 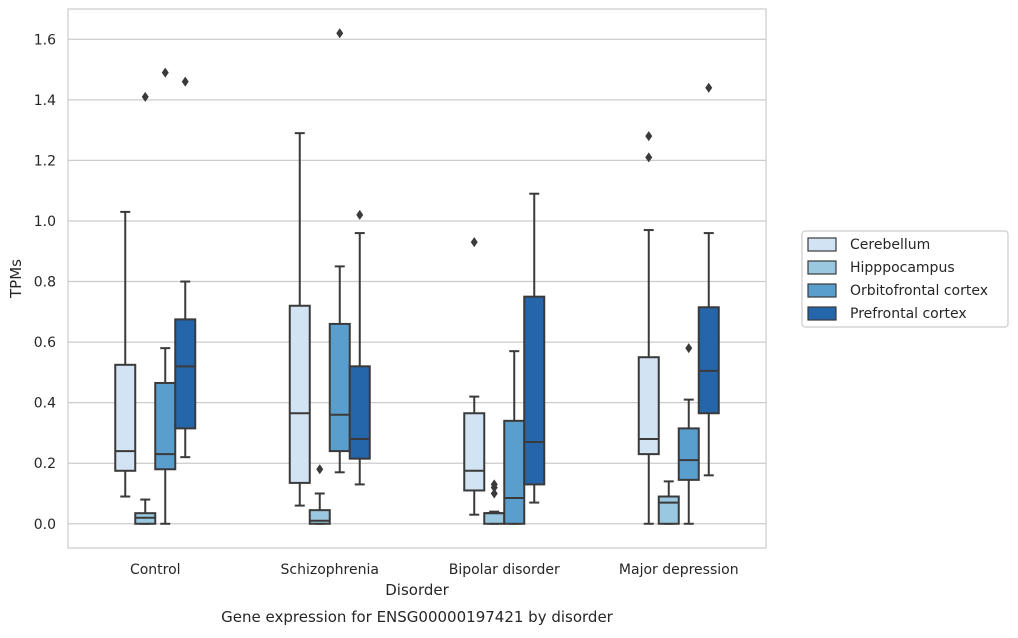 What do you see at coordinates (919, 291) in the screenshot?
I see `legend-label: Orbitofrontal cortex` at bounding box center [919, 291].